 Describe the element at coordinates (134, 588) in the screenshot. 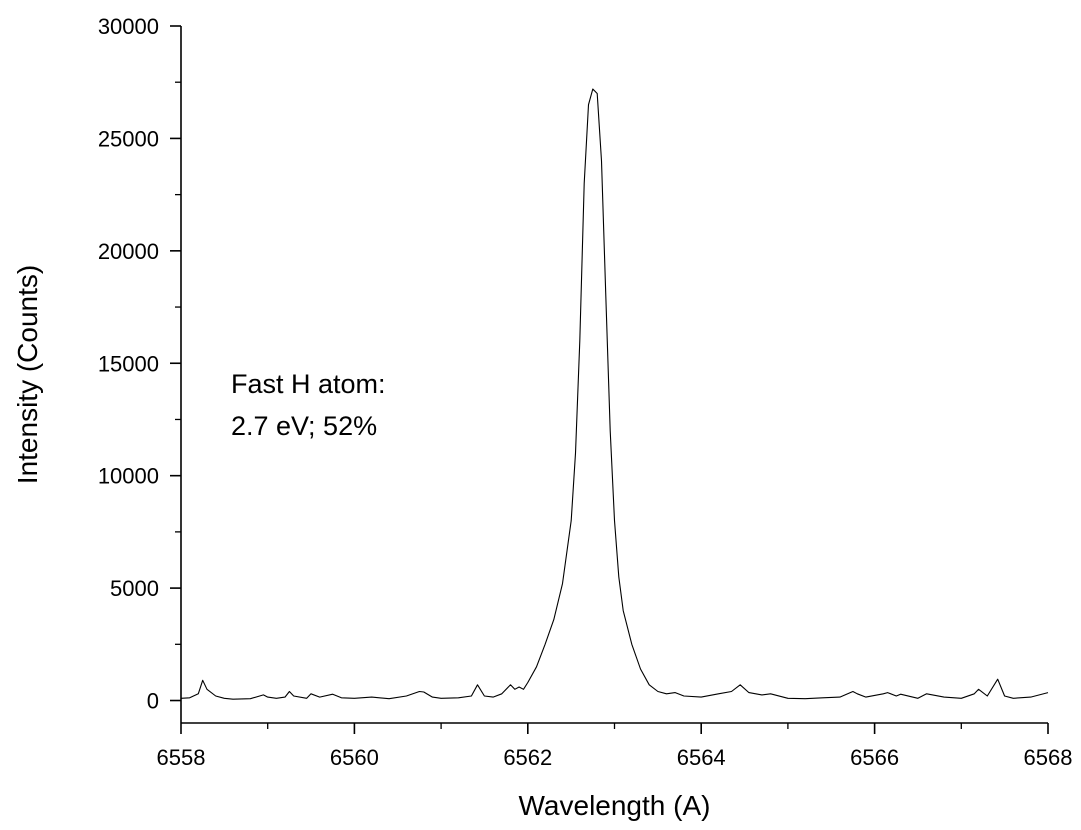

I see `y-tick-label: 5000` at that location.